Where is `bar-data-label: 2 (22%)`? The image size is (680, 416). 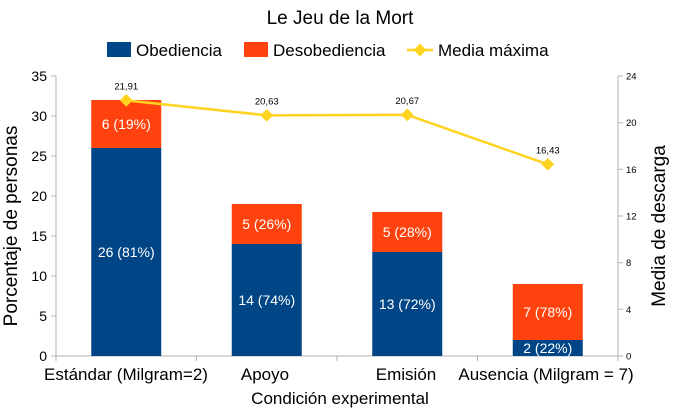
bar-data-label: 2 (22%) is located at coordinates (547, 348).